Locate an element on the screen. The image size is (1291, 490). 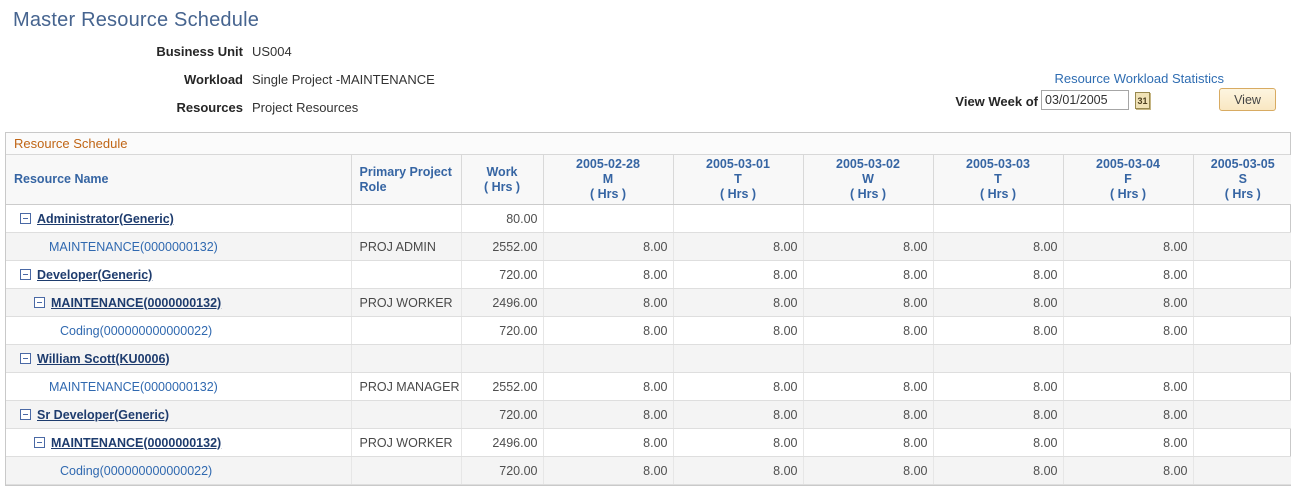
table-row: William Scott(KU0006) is located at coordinates (648, 358).